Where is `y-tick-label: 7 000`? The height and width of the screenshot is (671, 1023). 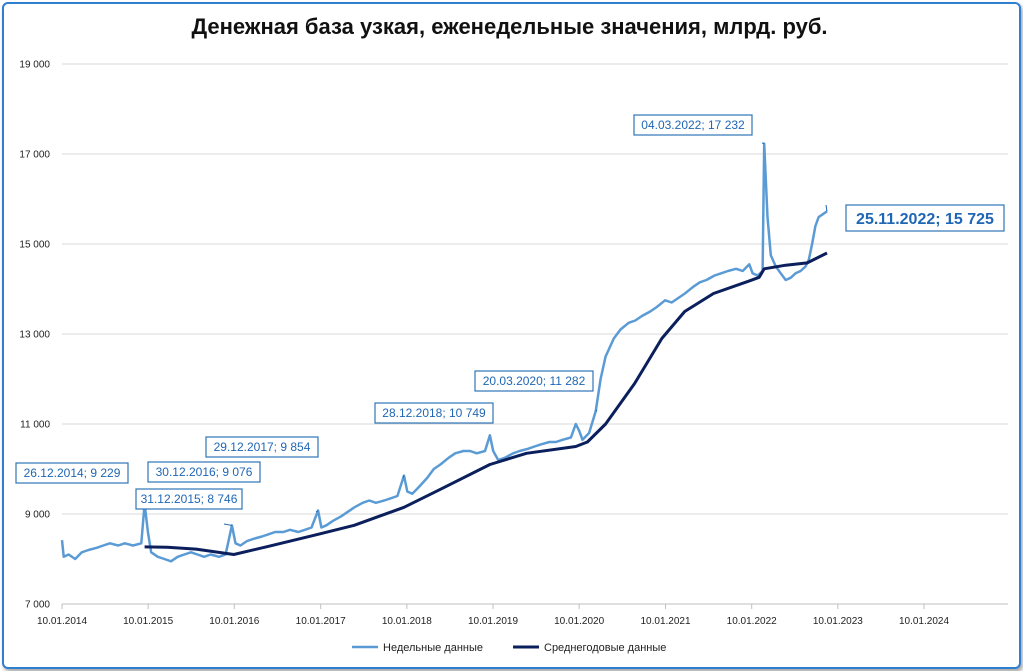
y-tick-label: 7 000 is located at coordinates (37, 605).